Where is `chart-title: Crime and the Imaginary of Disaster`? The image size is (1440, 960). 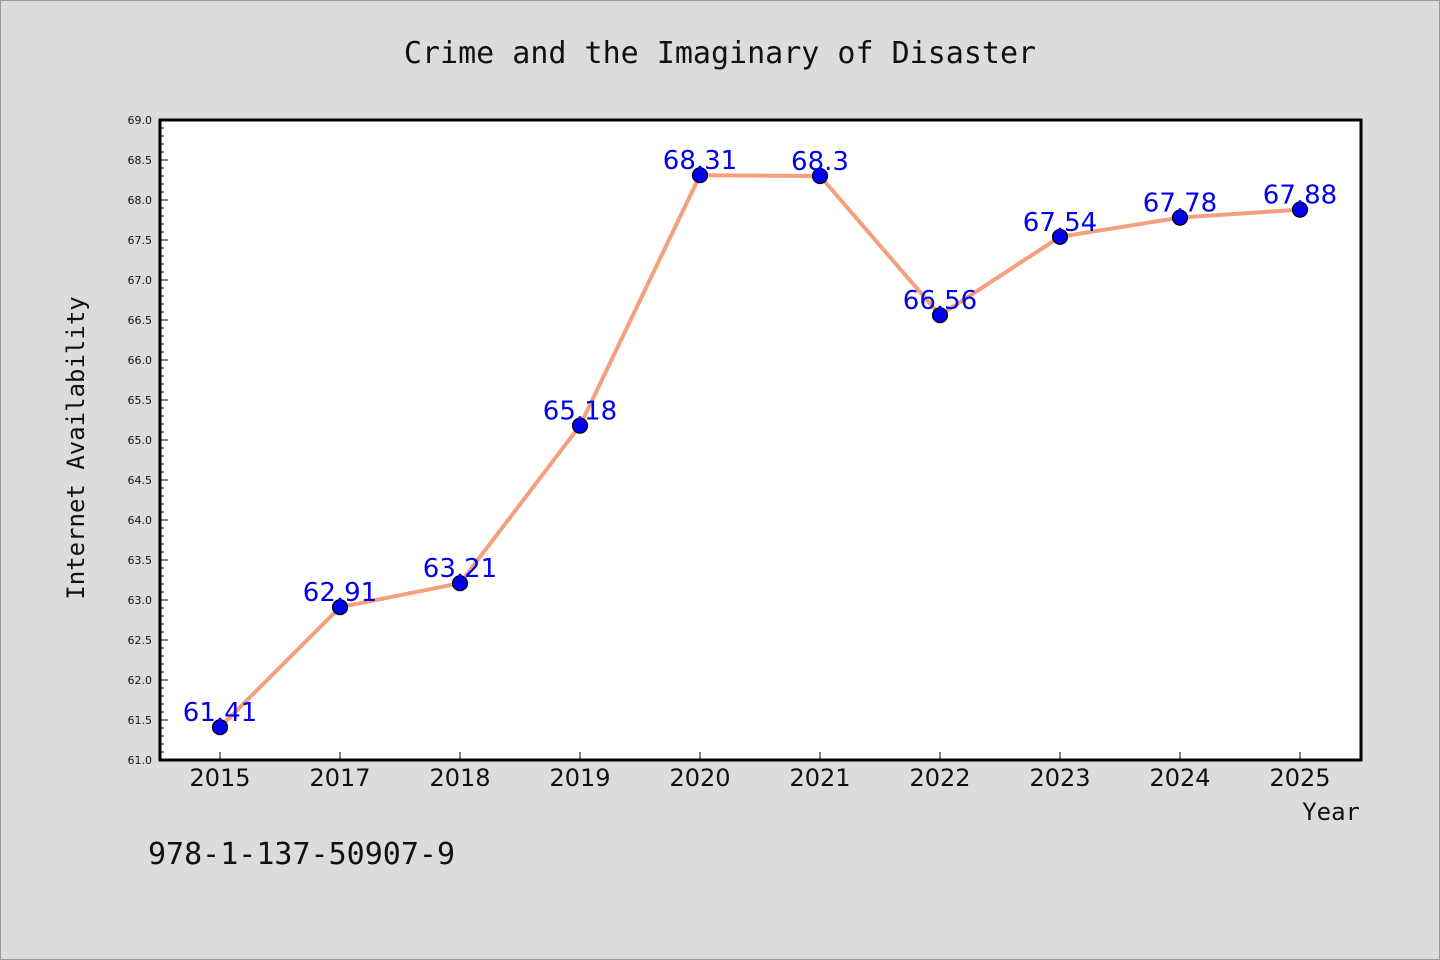
chart-title: Crime and the Imaginary of Disaster is located at coordinates (720, 53).